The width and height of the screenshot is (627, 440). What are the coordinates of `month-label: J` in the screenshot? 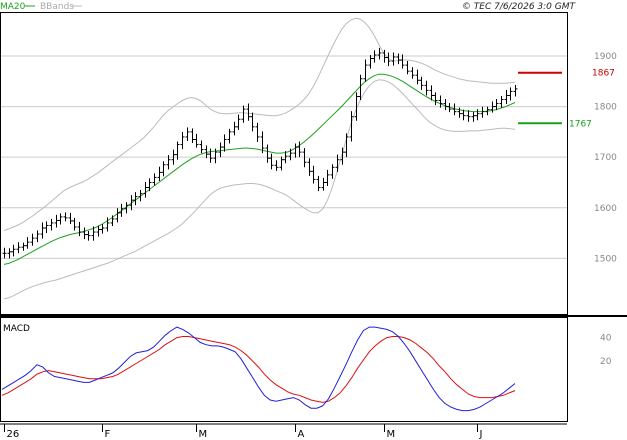 It's located at (481, 434).